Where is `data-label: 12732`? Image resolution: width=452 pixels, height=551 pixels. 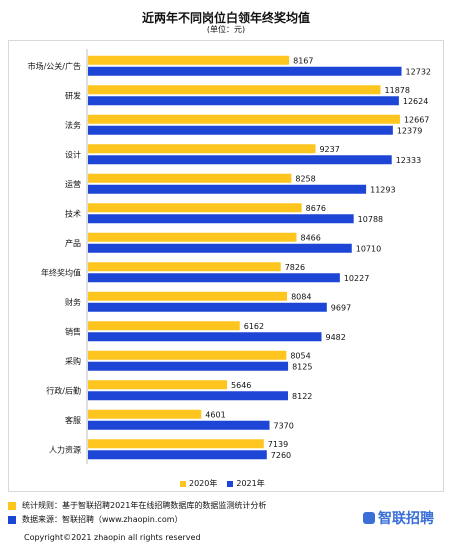 data-label: 12732 is located at coordinates (418, 71).